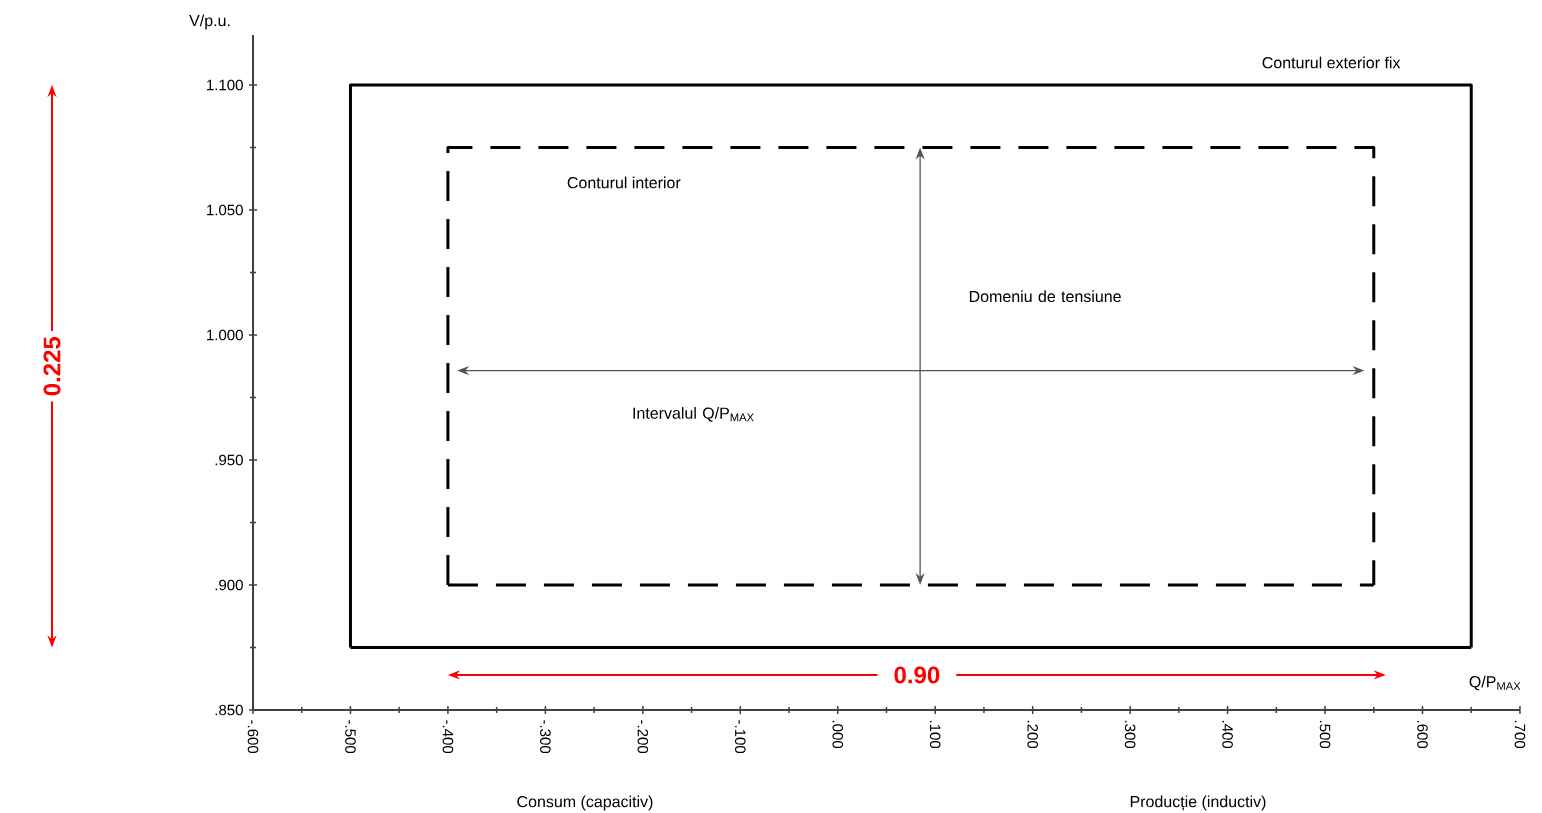 The image size is (1542, 813). I want to click on x-tick-label: .200, so click(1032, 734).